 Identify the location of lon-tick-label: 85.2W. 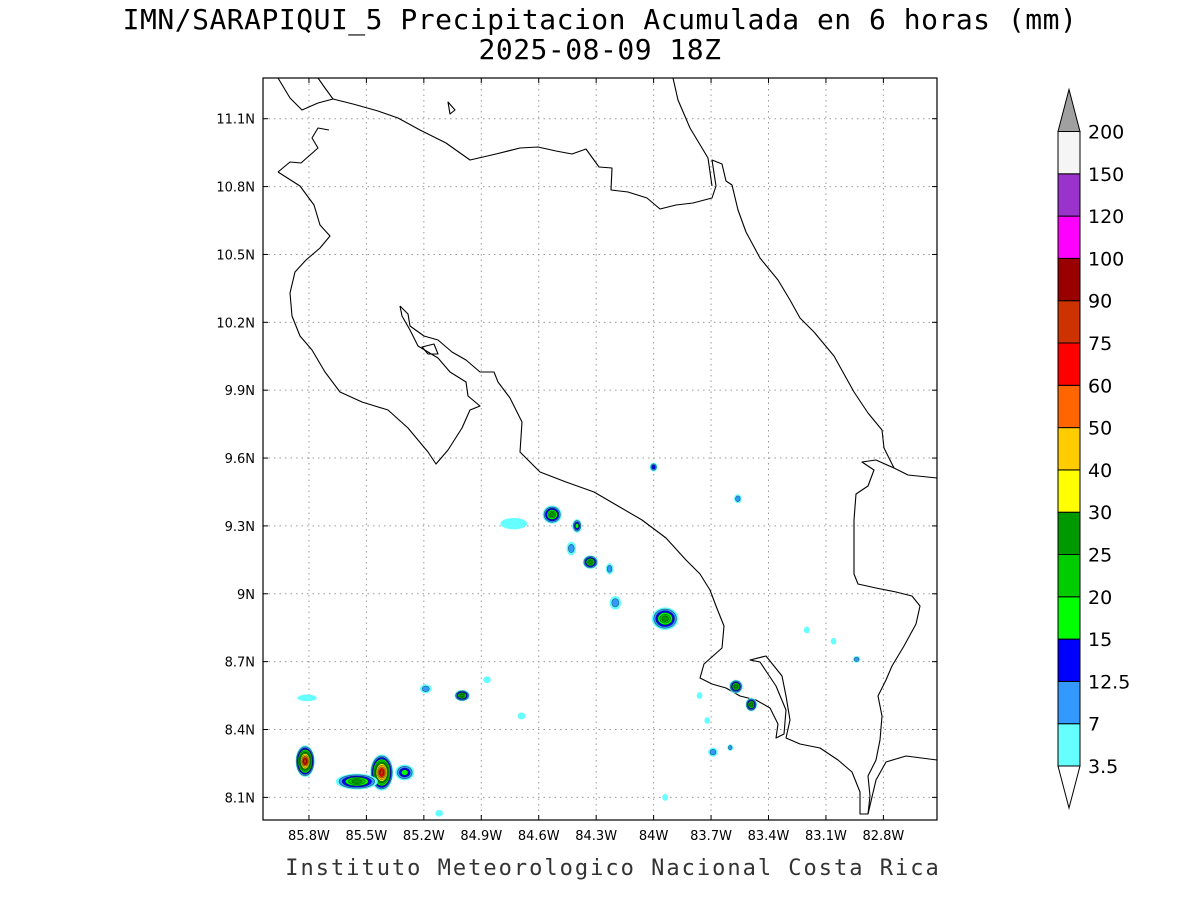
(424, 836).